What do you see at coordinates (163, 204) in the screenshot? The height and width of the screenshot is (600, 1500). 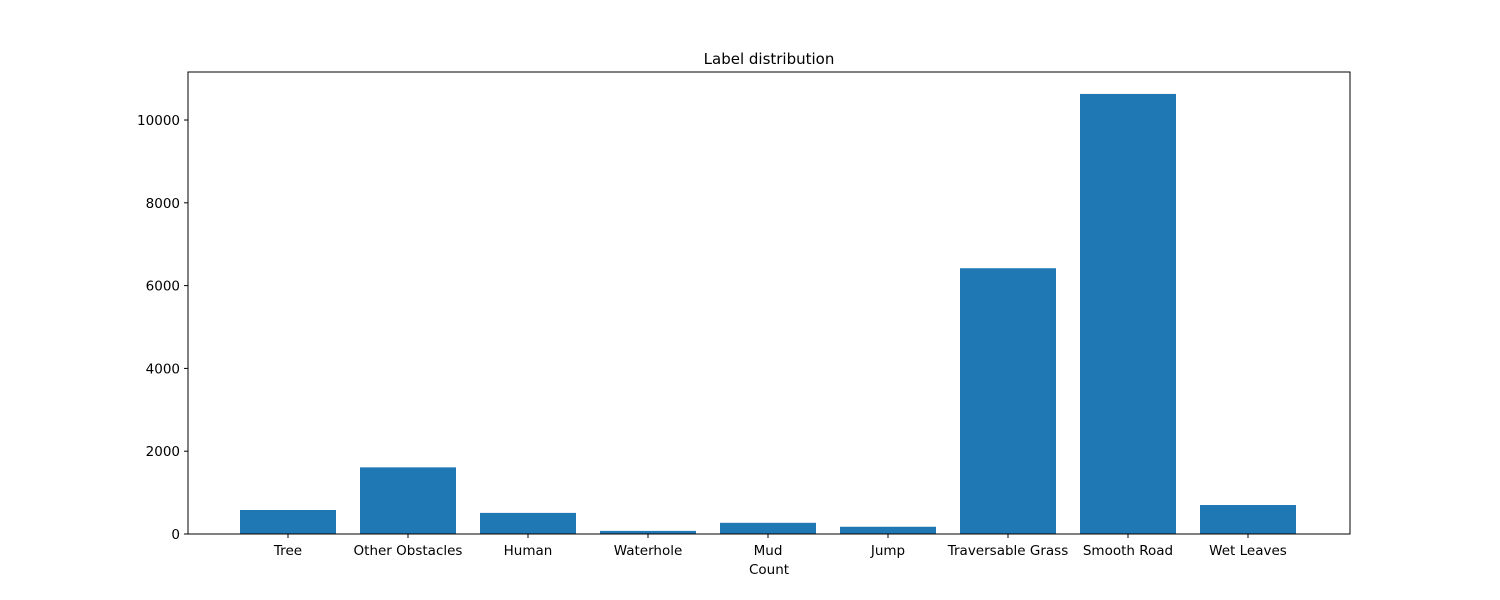 I see `y-tick-label: 8000` at bounding box center [163, 204].